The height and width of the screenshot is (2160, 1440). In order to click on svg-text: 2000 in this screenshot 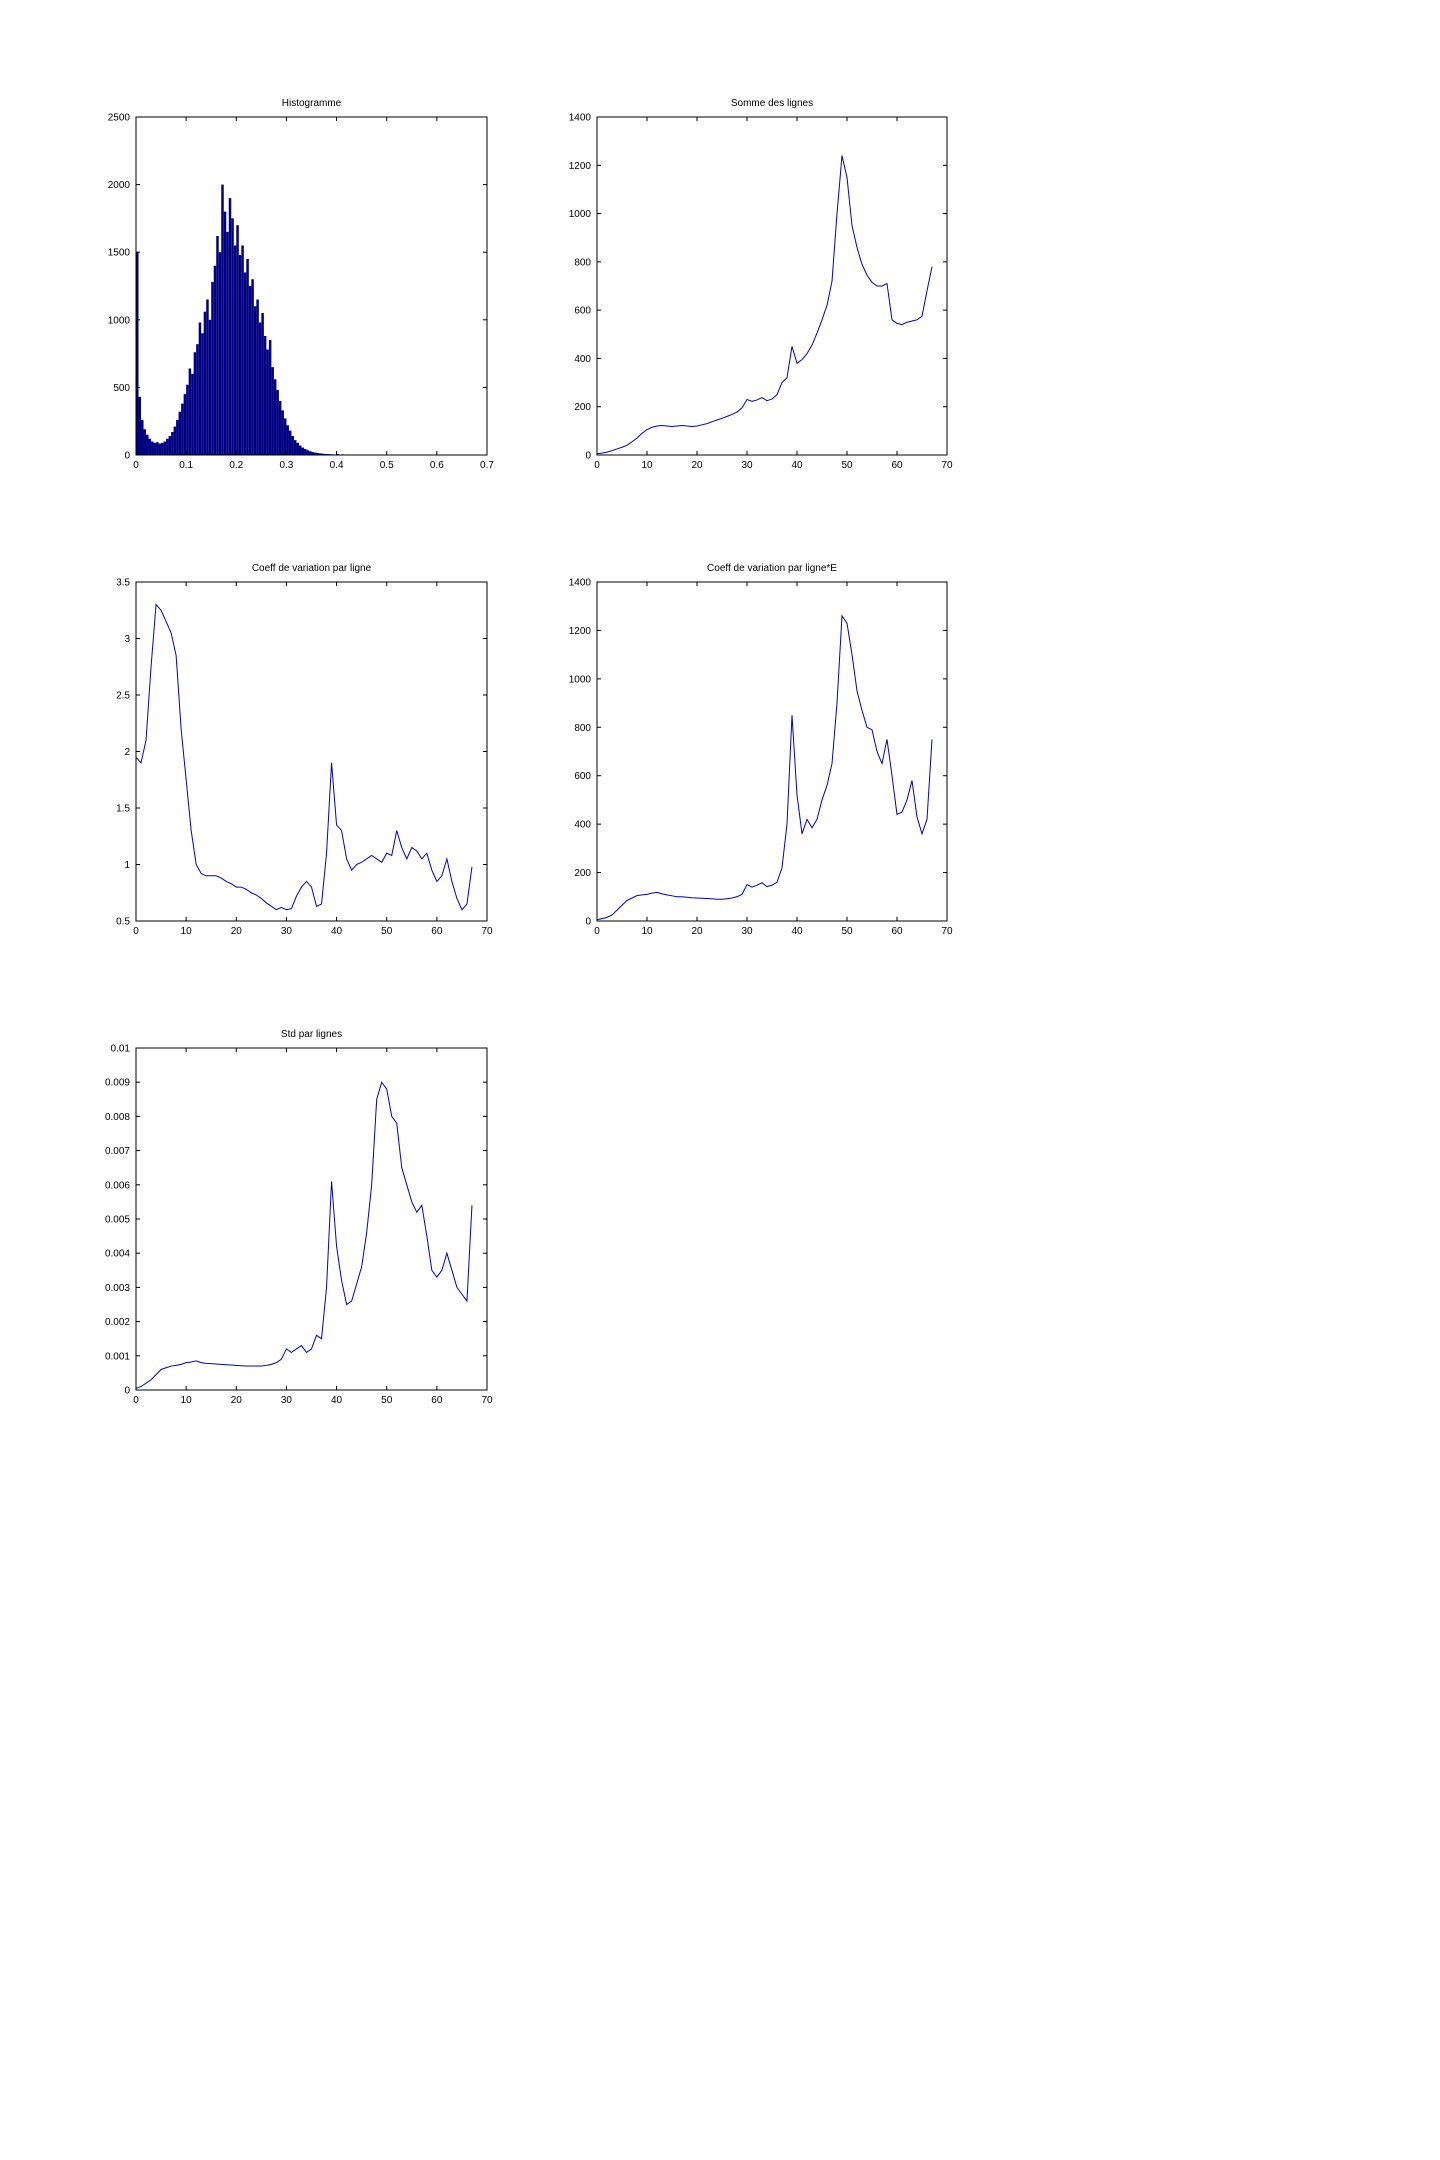, I will do `click(119, 185)`.